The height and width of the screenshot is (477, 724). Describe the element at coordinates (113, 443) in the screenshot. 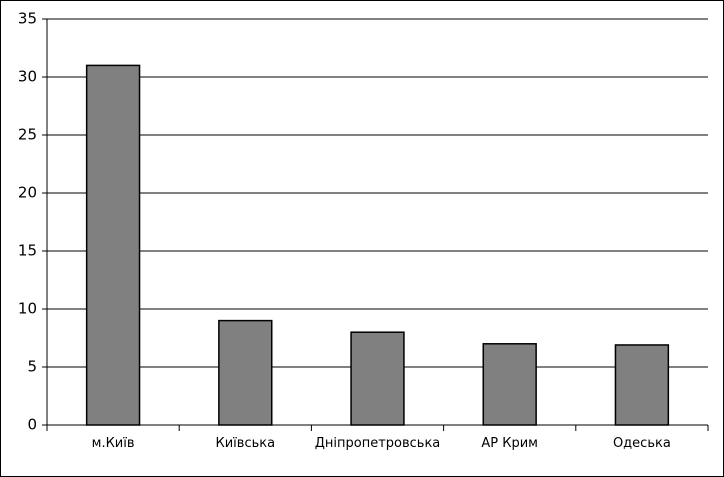

I see `x-tick-label: м.Київ` at that location.